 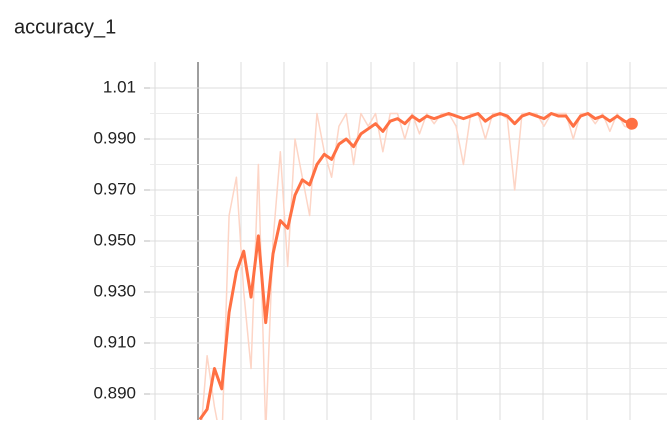 What do you see at coordinates (65, 27) in the screenshot?
I see `chart-title: accuracy_1` at bounding box center [65, 27].